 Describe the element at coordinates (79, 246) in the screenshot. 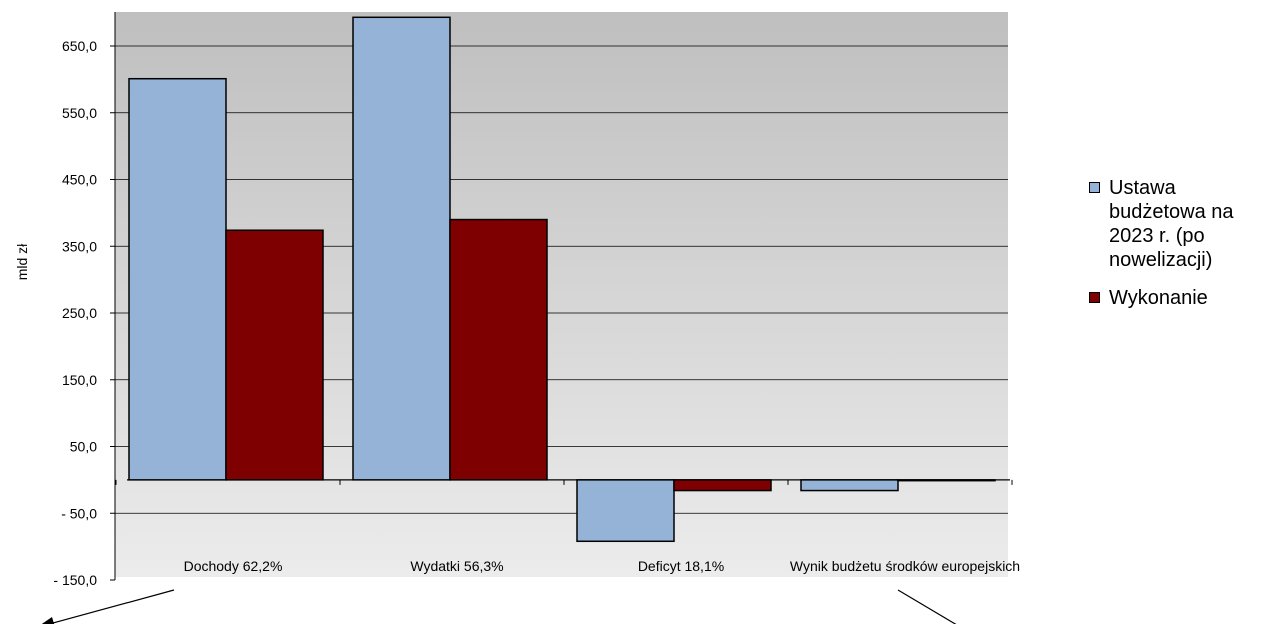

I see `y-tick-label: 350,0` at that location.